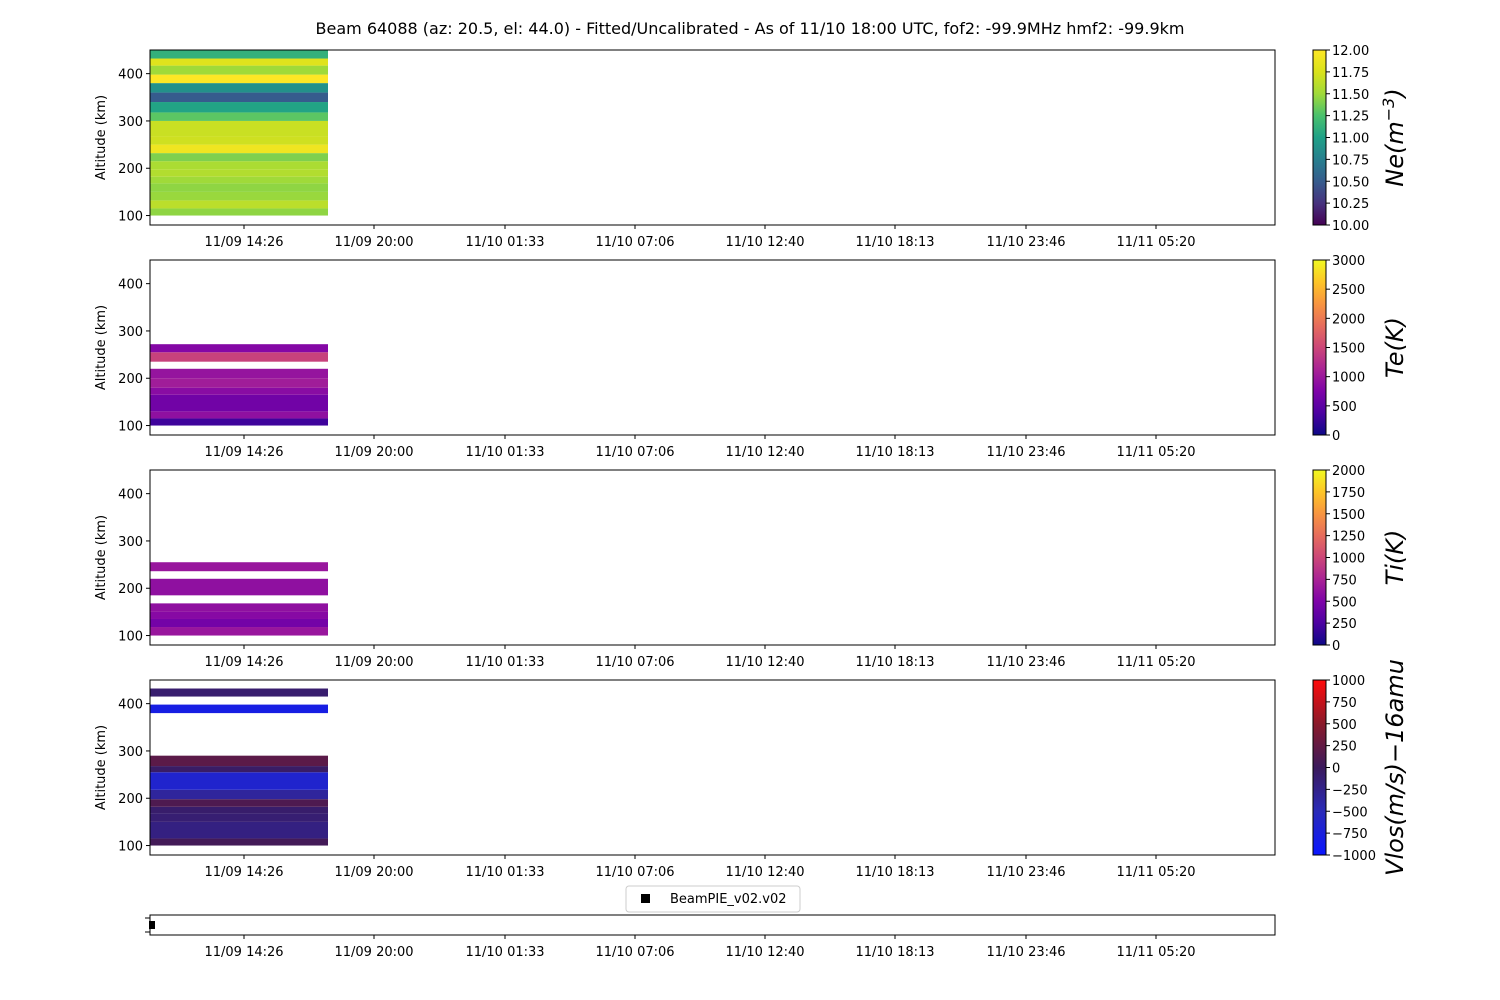 Image resolution: width=1500 pixels, height=1000 pixels. What do you see at coordinates (1350, 226) in the screenshot?
I see `colorbar-tick-label: 10.00` at bounding box center [1350, 226].